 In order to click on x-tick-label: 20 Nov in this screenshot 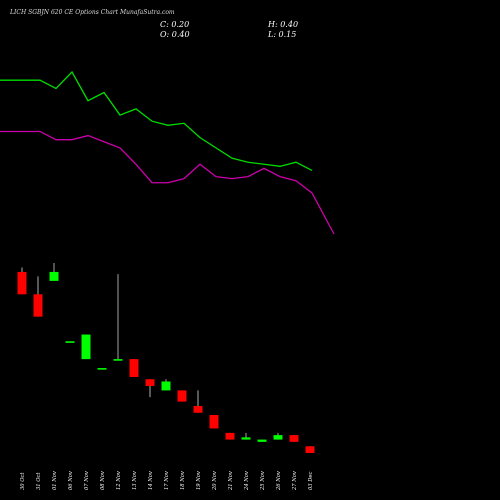, I will do `click(215, 481)`.